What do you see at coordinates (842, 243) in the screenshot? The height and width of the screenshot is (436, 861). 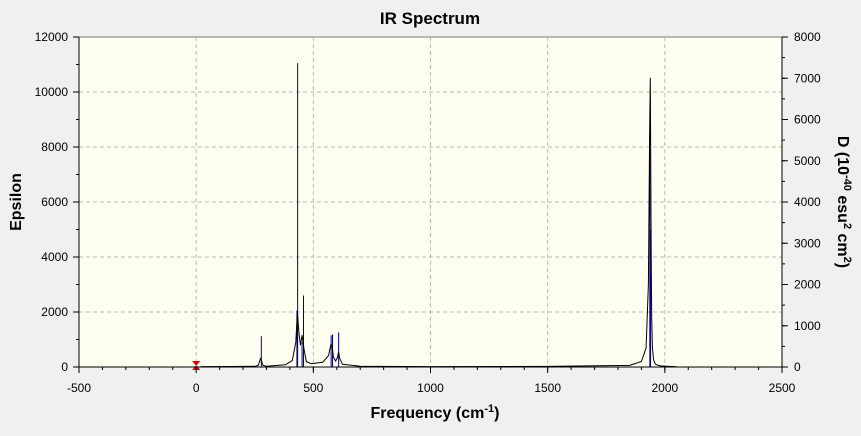 I see `y2-title-part-4: cm` at bounding box center [842, 243].